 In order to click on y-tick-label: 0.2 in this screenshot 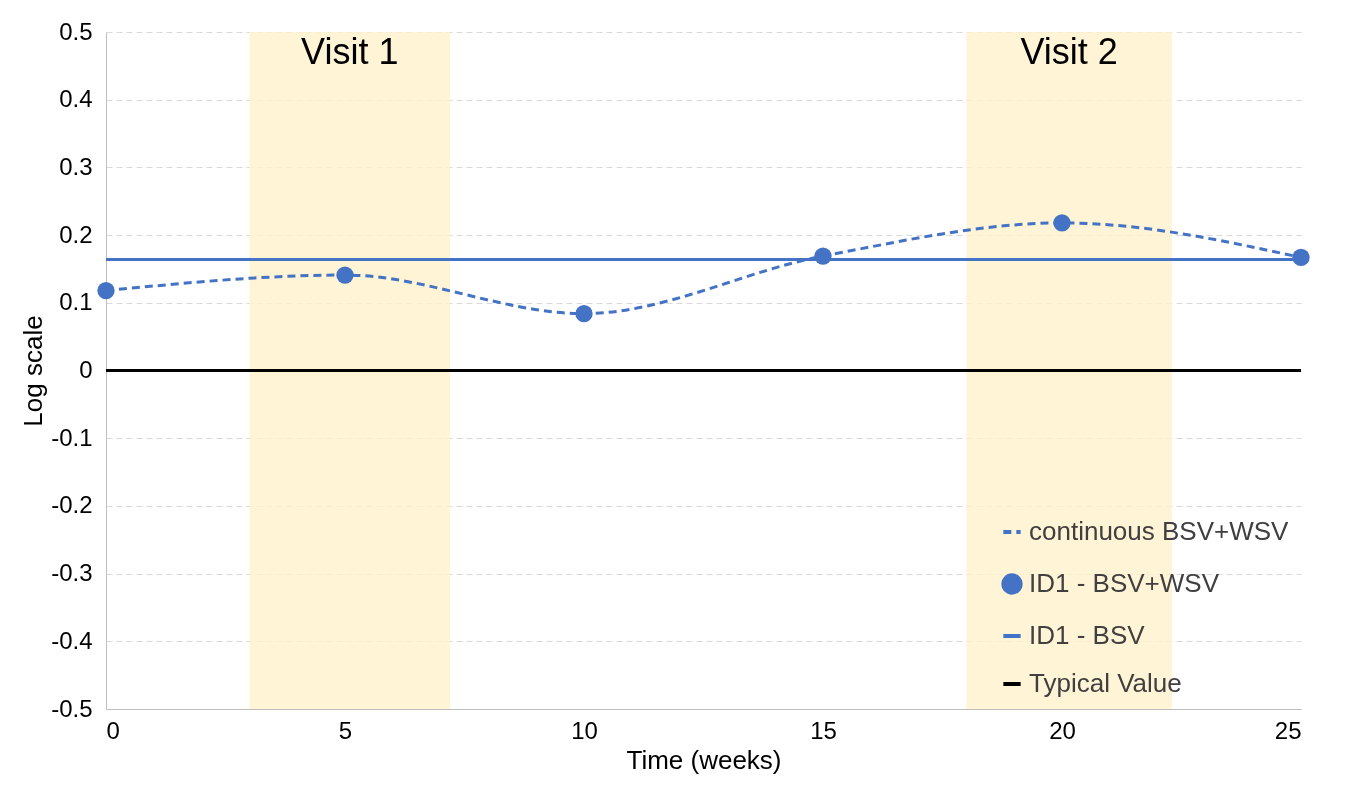, I will do `click(76, 234)`.